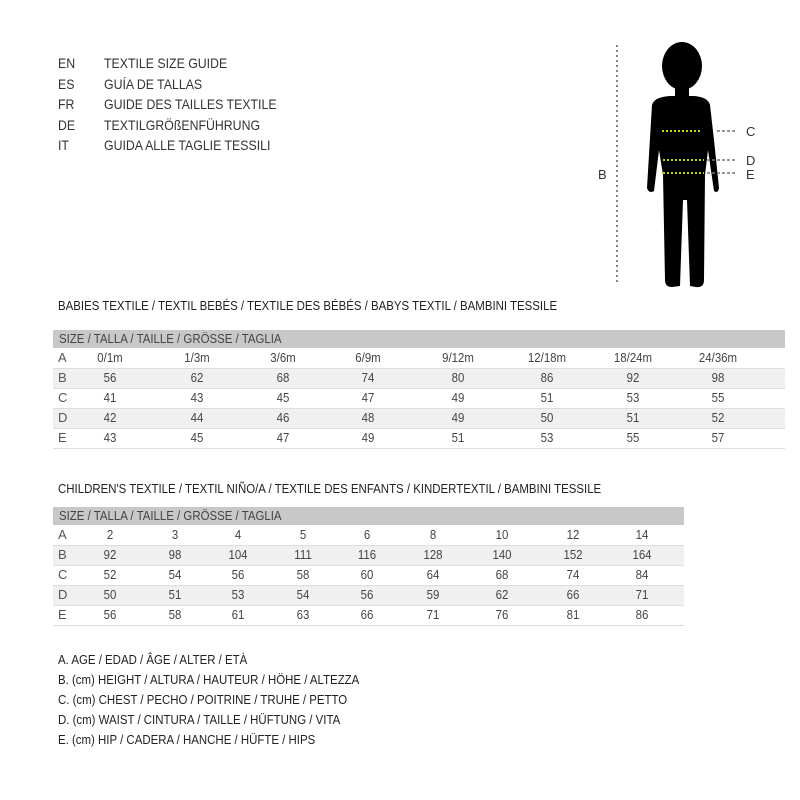 Image resolution: width=800 pixels, height=800 pixels. I want to click on table-cell: 116, so click(367, 554).